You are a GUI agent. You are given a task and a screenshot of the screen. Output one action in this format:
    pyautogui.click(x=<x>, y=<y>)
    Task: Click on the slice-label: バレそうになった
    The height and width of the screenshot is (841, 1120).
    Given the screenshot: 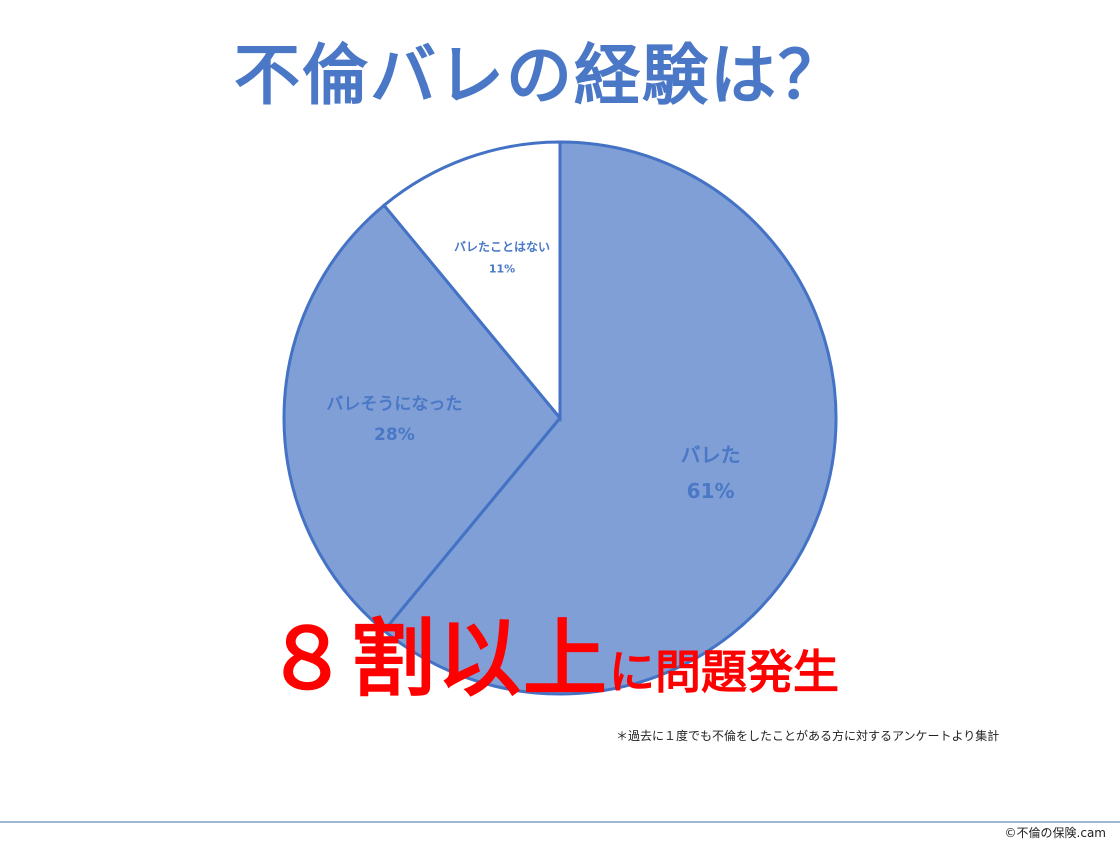 What is the action you would take?
    pyautogui.click(x=394, y=405)
    